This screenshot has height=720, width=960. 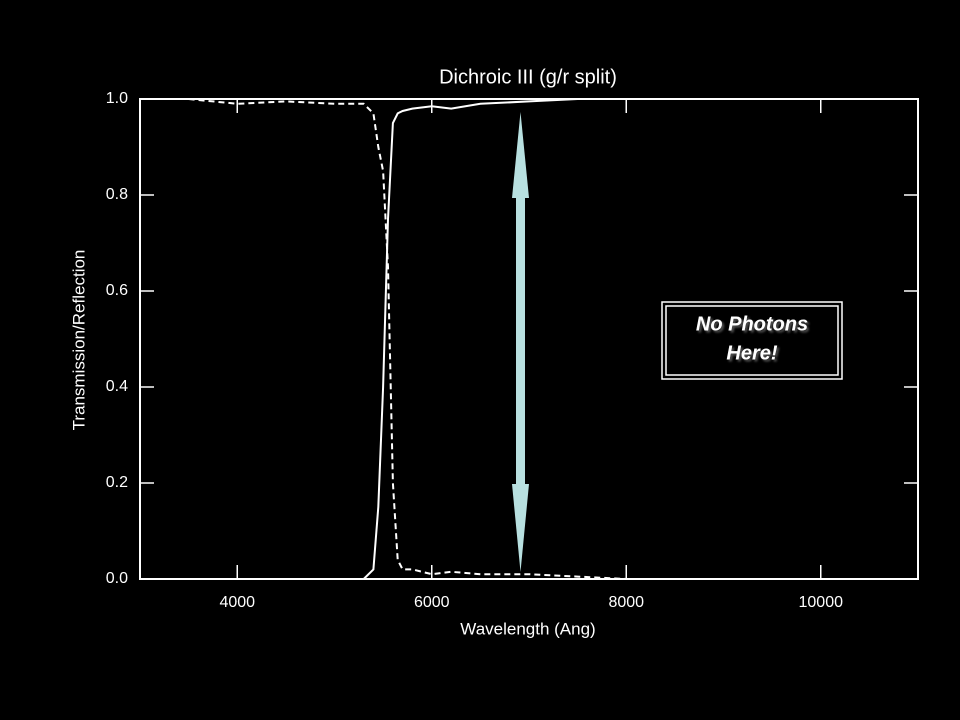 What do you see at coordinates (432, 602) in the screenshot?
I see `x-tick-label: 6000` at bounding box center [432, 602].